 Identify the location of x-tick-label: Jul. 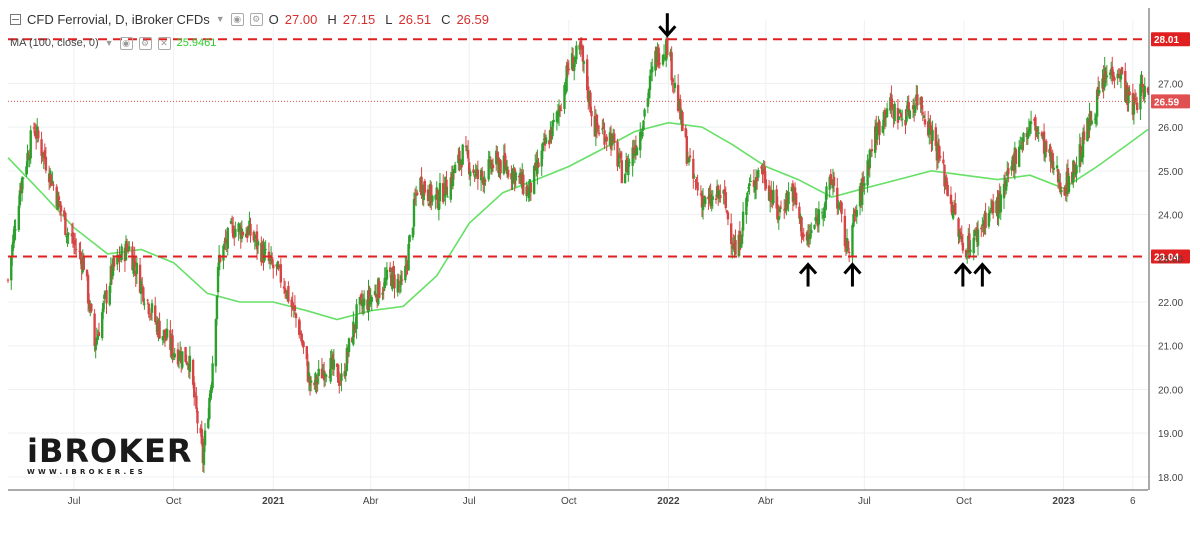
(74, 501).